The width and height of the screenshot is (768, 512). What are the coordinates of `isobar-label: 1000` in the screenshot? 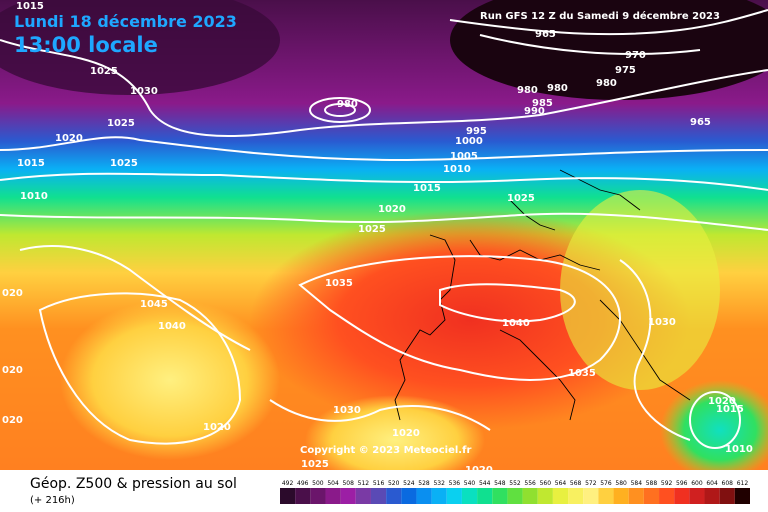 It's located at (469, 141).